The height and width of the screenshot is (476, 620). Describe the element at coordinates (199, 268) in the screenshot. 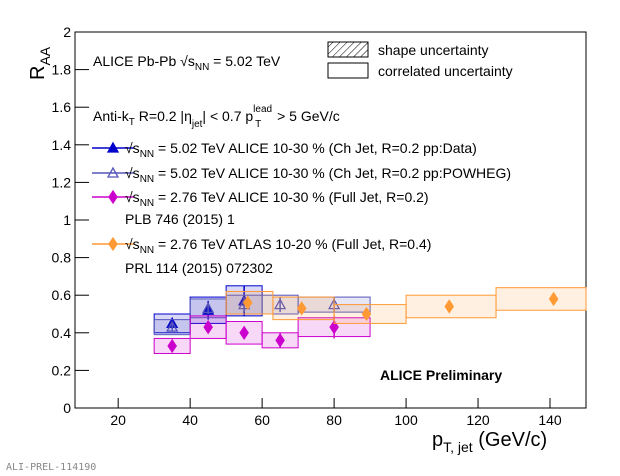

I see `reference: PRL 114 (2015) 072302` at that location.